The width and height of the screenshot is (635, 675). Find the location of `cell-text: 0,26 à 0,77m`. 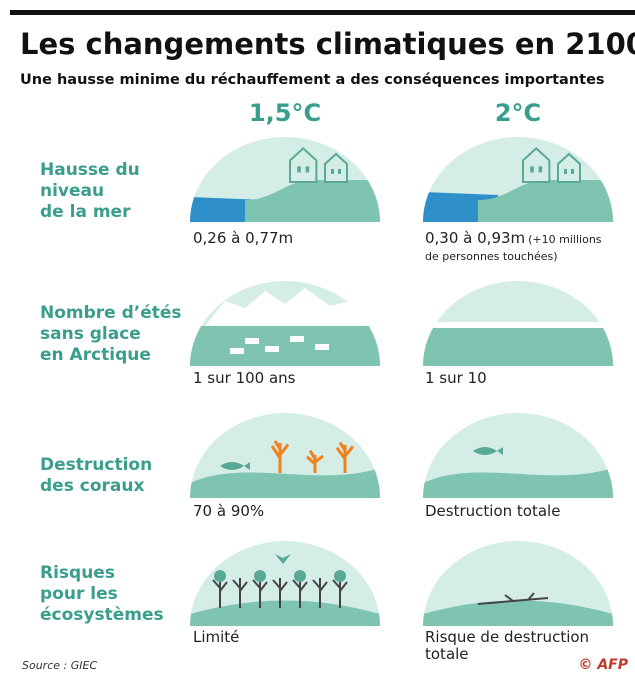

cell-text: 0,26 à 0,77m is located at coordinates (243, 238).